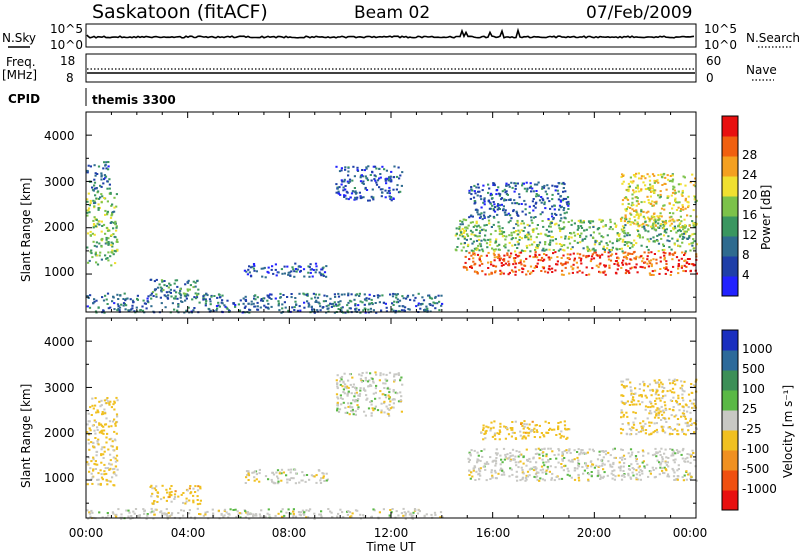  What do you see at coordinates (391, 68) in the screenshot?
I see `freq-frame` at bounding box center [391, 68].